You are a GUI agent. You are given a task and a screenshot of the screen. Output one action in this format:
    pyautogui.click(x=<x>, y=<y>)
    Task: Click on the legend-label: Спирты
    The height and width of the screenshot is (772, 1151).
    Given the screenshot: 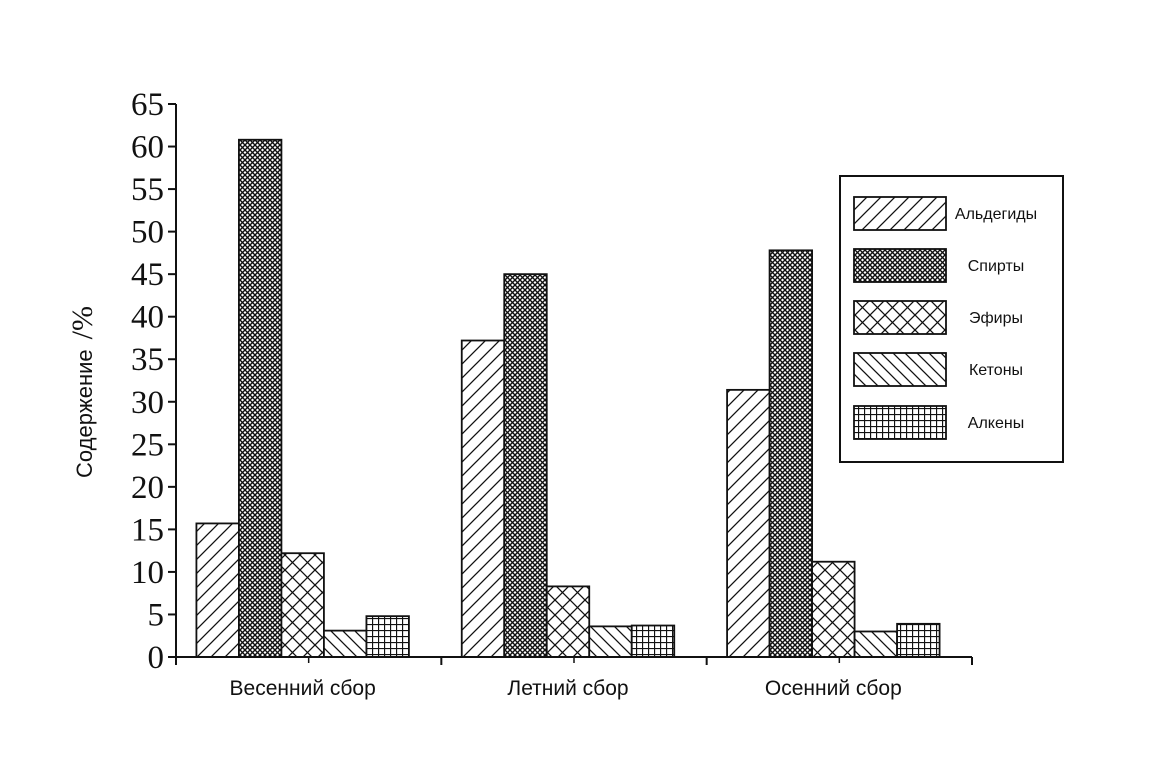 What is the action you would take?
    pyautogui.click(x=996, y=266)
    